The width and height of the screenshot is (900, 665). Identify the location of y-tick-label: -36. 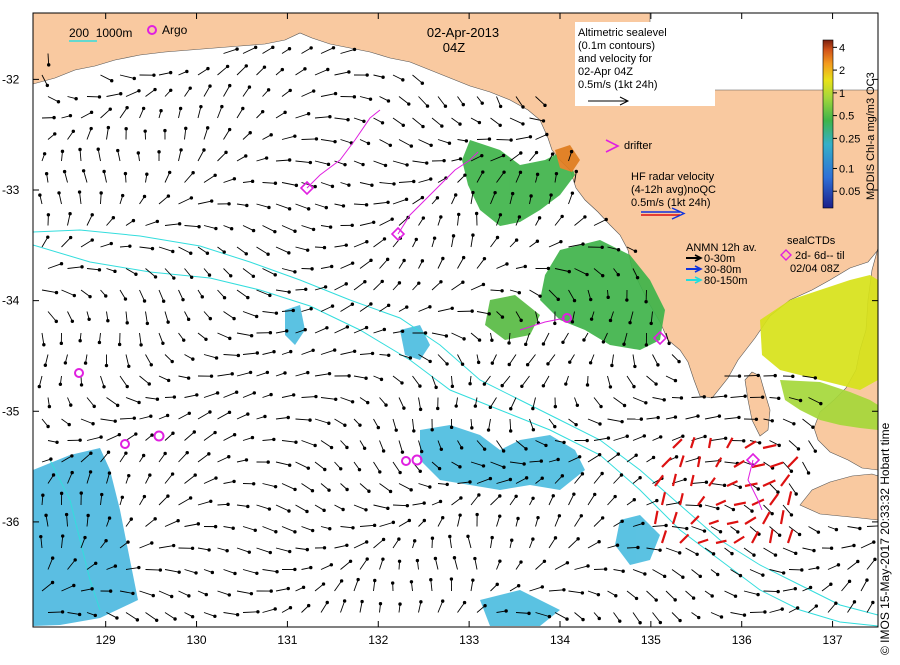
(11, 522).